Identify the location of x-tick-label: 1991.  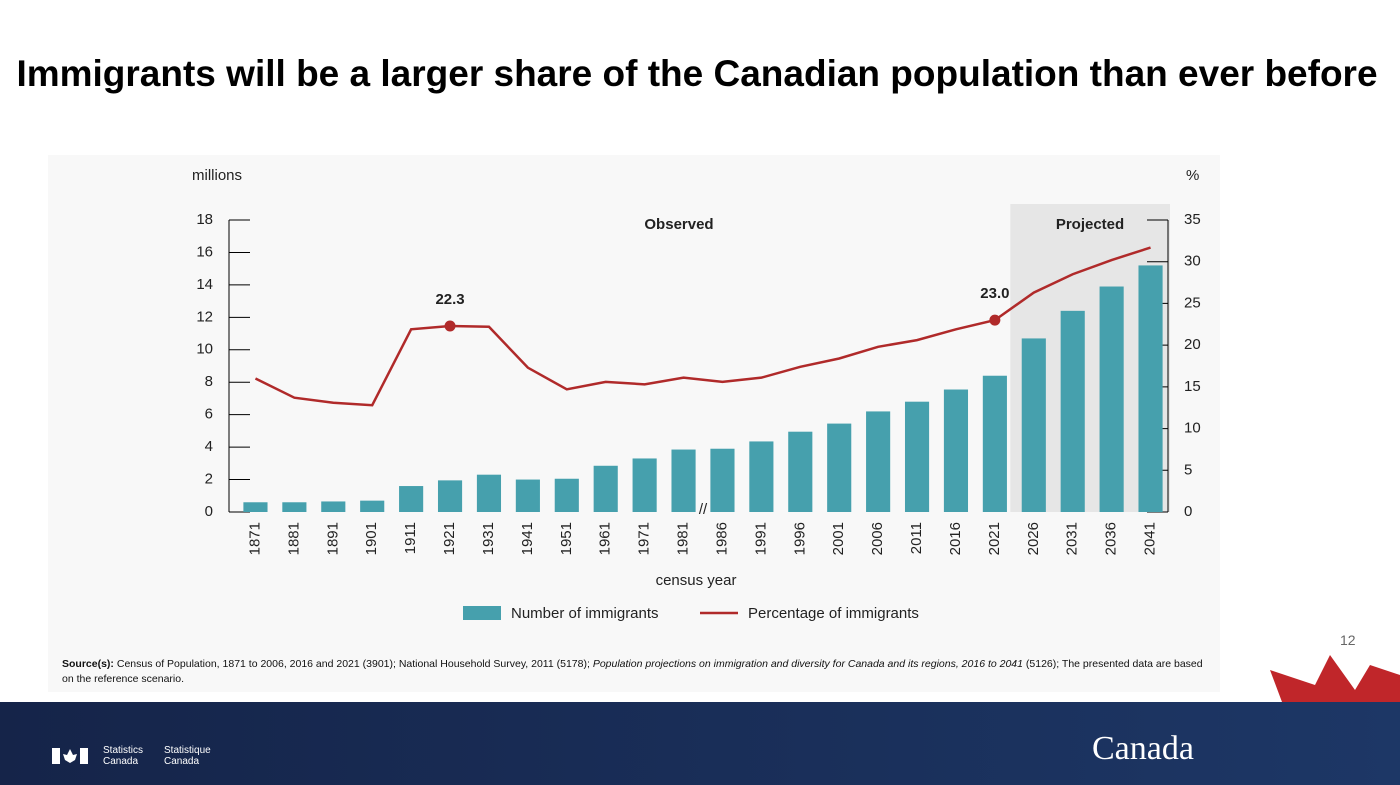
(760, 538).